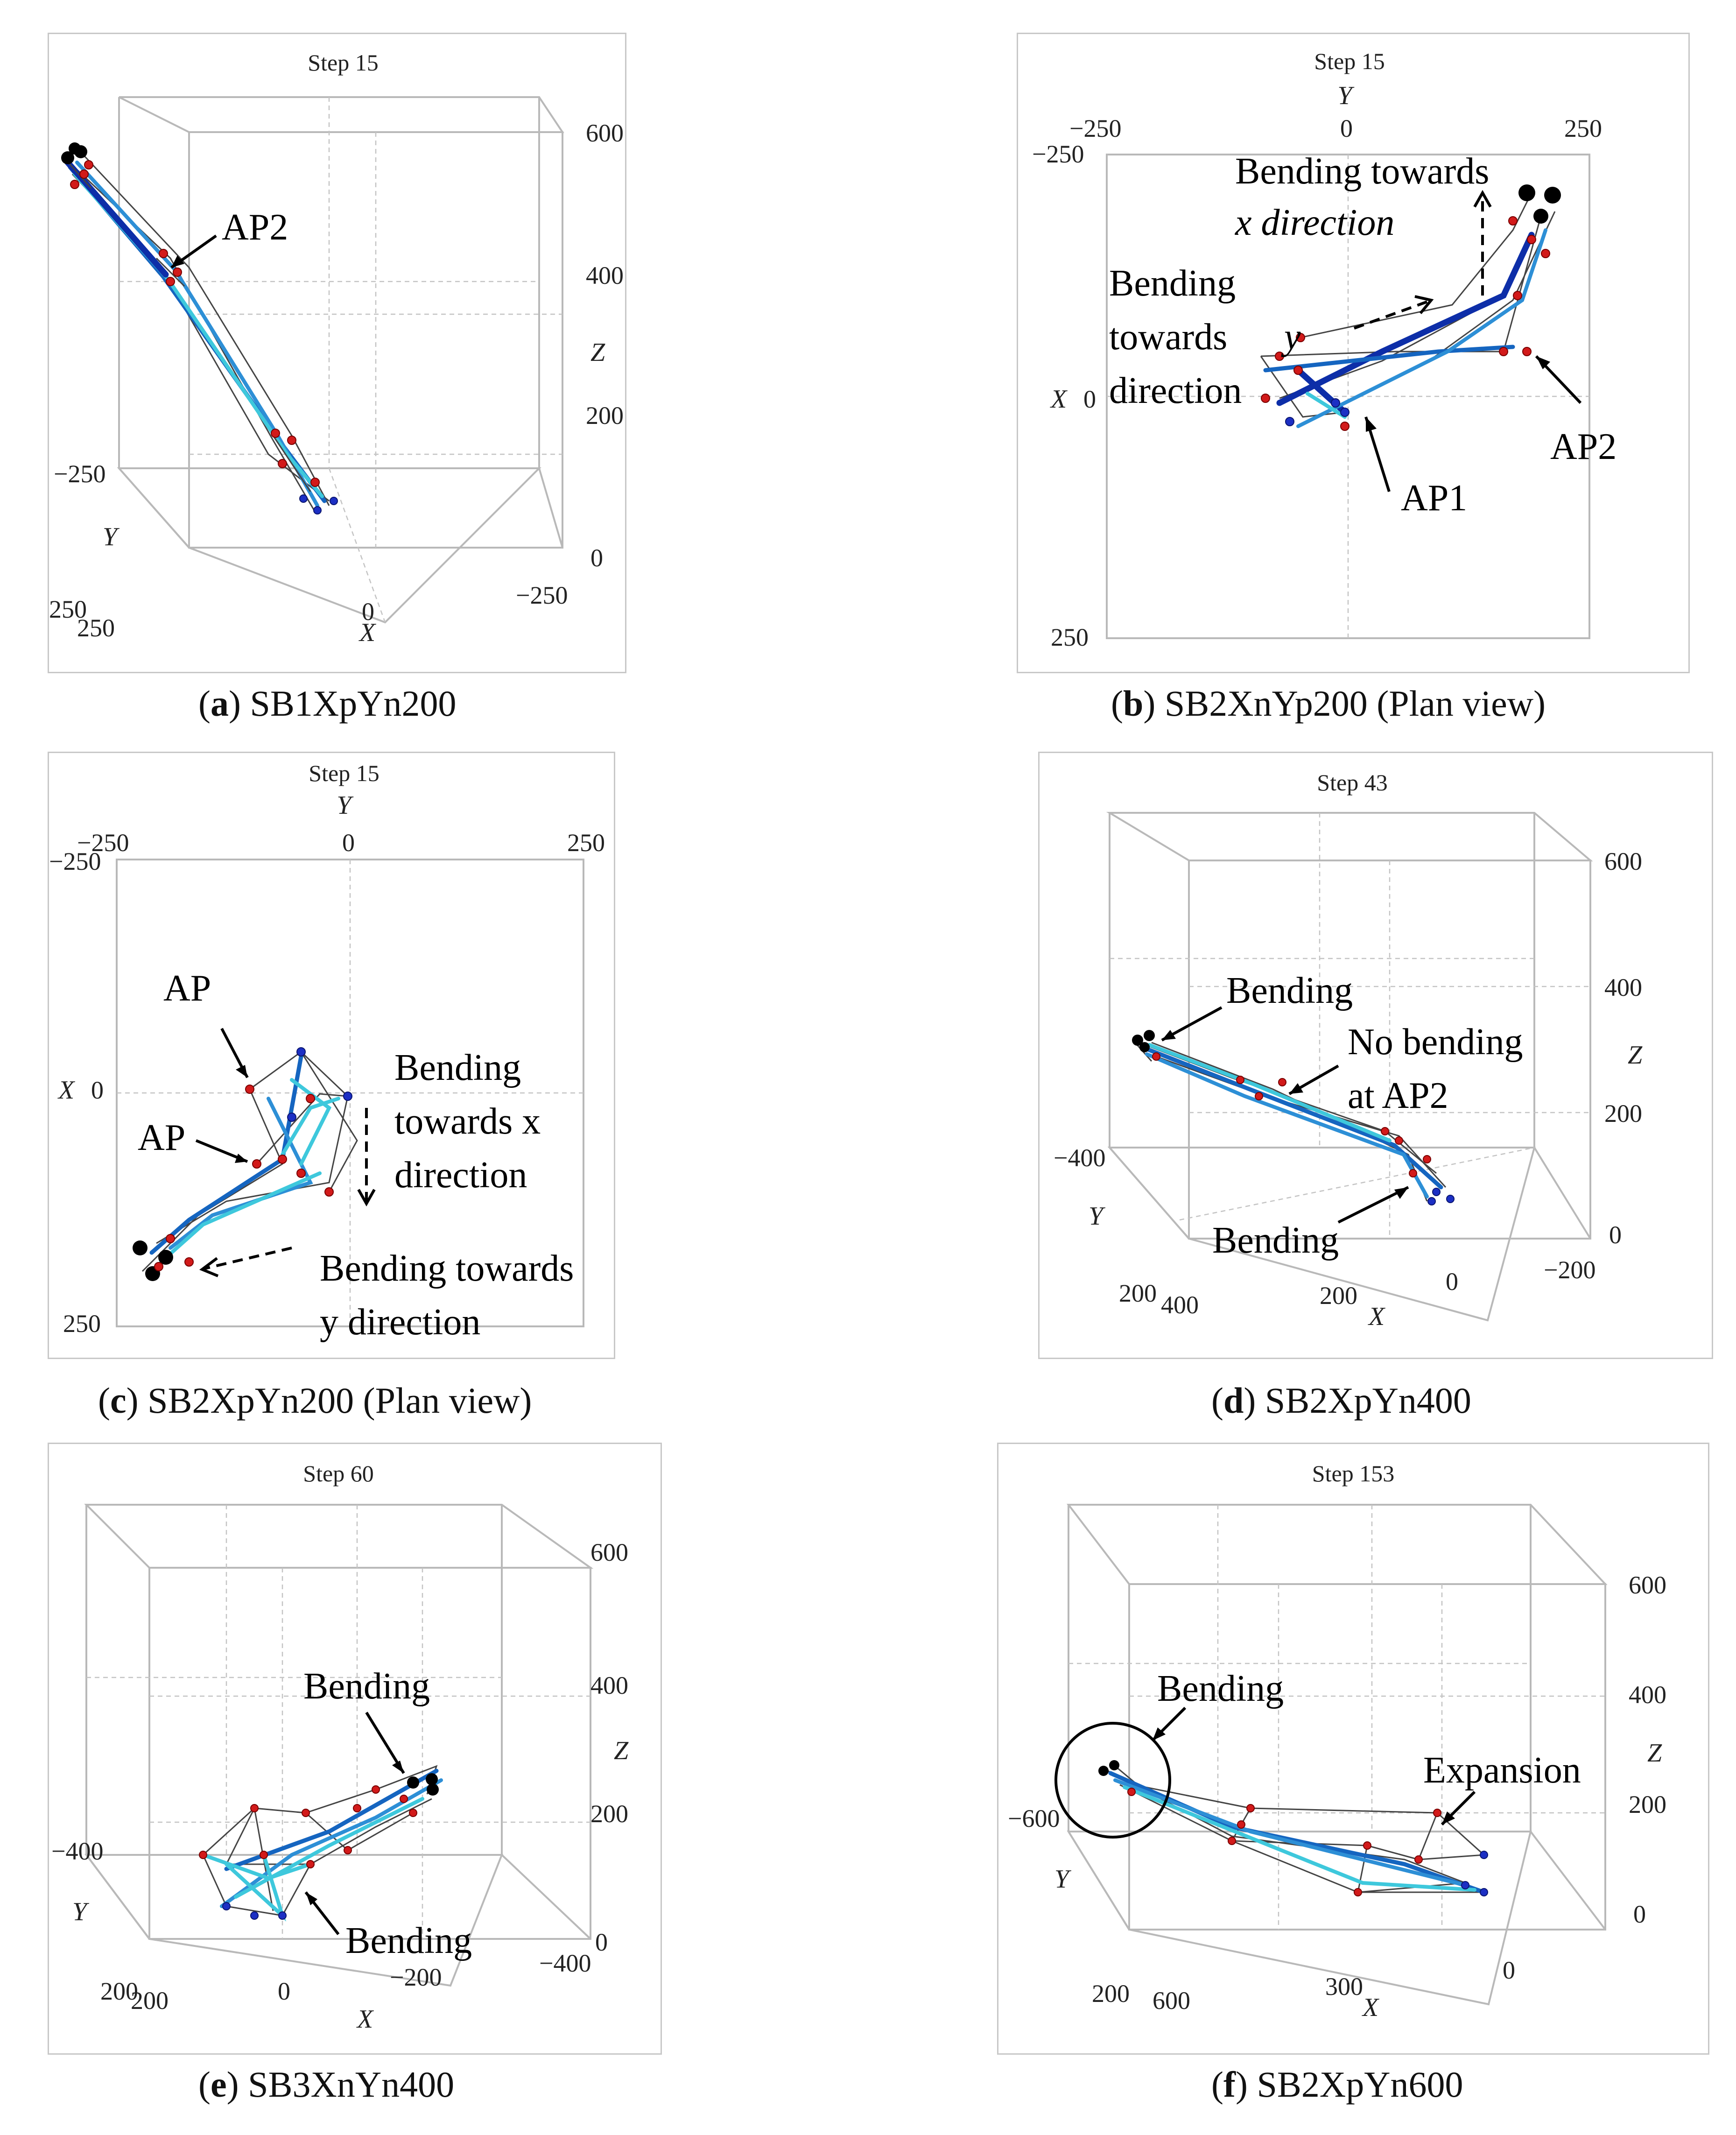 The width and height of the screenshot is (1736, 2135). What do you see at coordinates (416, 1977) in the screenshot?
I see `svg-text: −200` at bounding box center [416, 1977].